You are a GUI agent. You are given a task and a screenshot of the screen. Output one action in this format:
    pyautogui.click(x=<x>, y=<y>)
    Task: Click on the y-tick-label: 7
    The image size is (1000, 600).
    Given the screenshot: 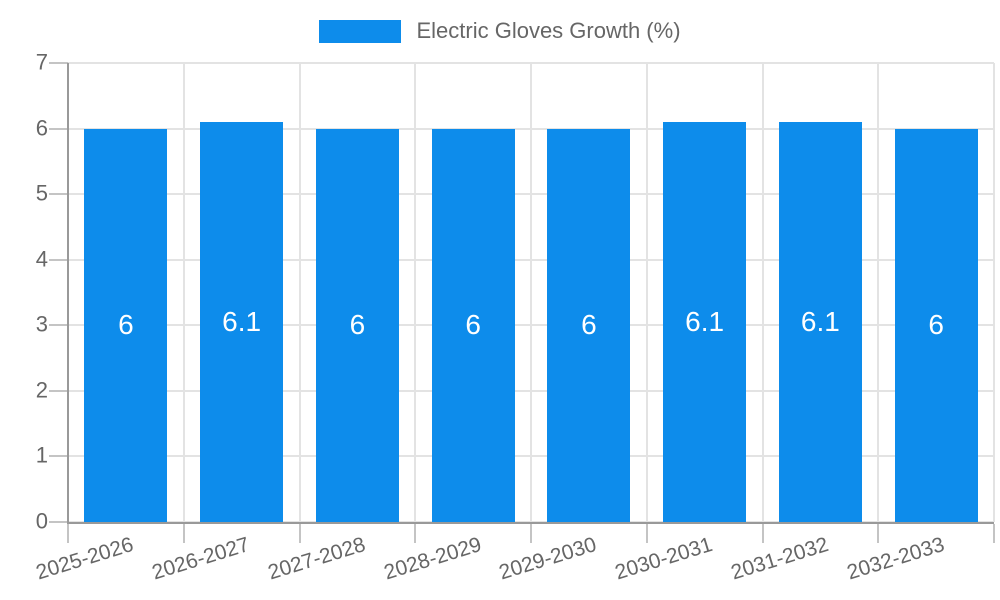 What is the action you would take?
    pyautogui.click(x=41, y=62)
    